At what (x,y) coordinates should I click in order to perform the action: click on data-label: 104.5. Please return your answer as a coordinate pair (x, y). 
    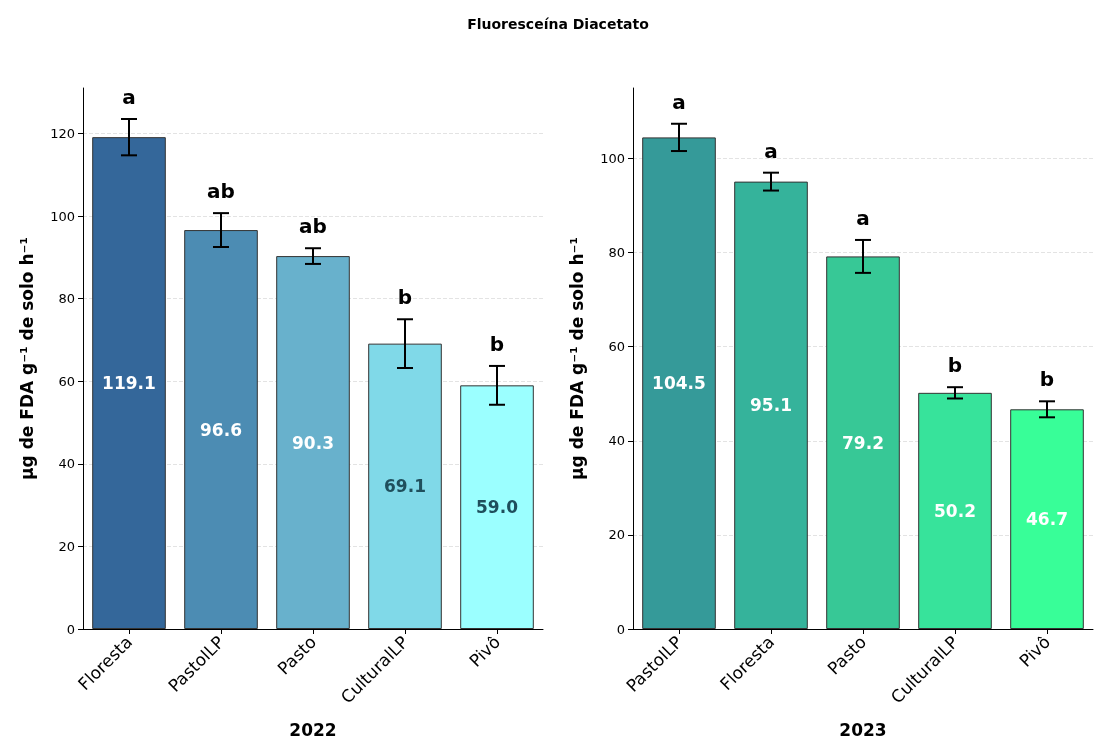
    Looking at the image, I should click on (679, 383).